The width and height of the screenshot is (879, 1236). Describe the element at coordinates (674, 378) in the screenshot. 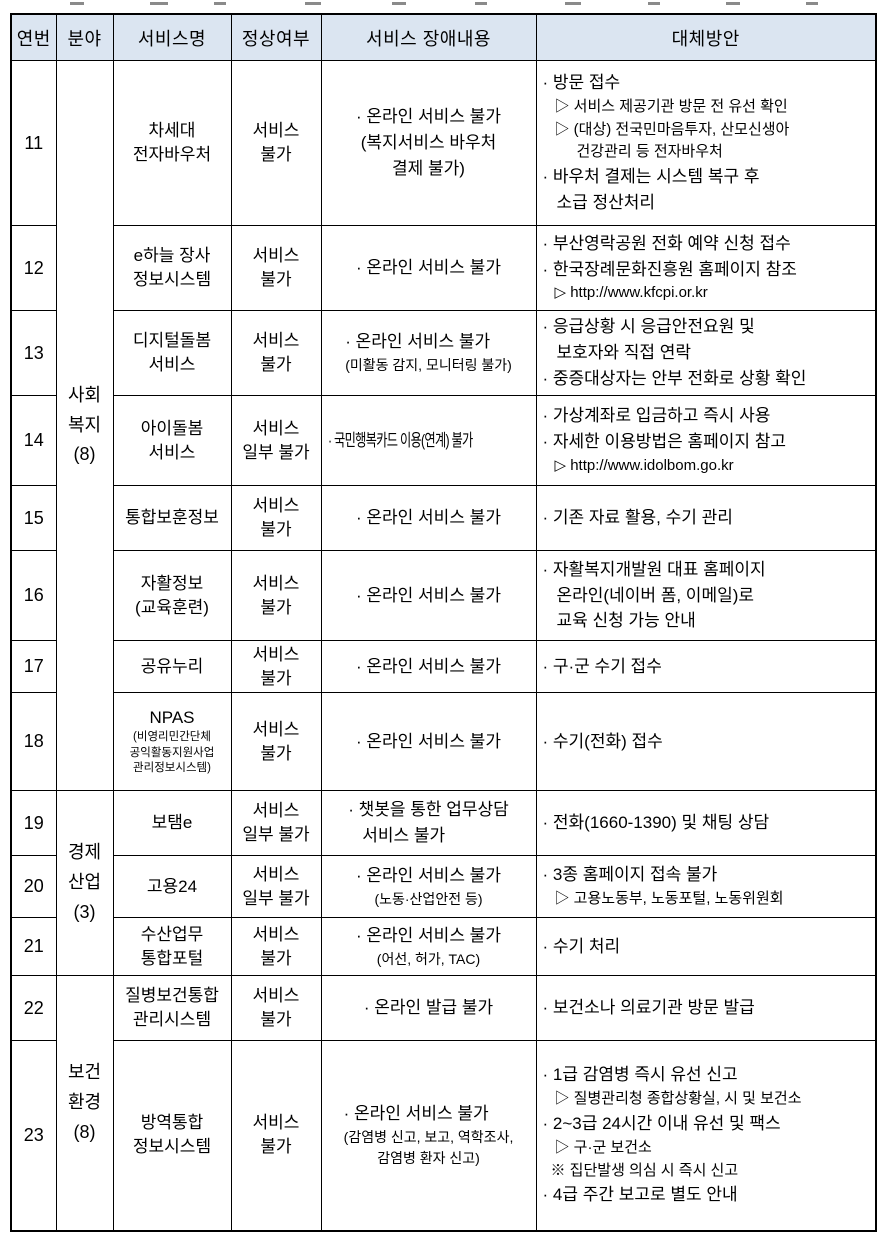

I see `text-line: · 중증대상자는 안부 전화로 상황 확인` at that location.